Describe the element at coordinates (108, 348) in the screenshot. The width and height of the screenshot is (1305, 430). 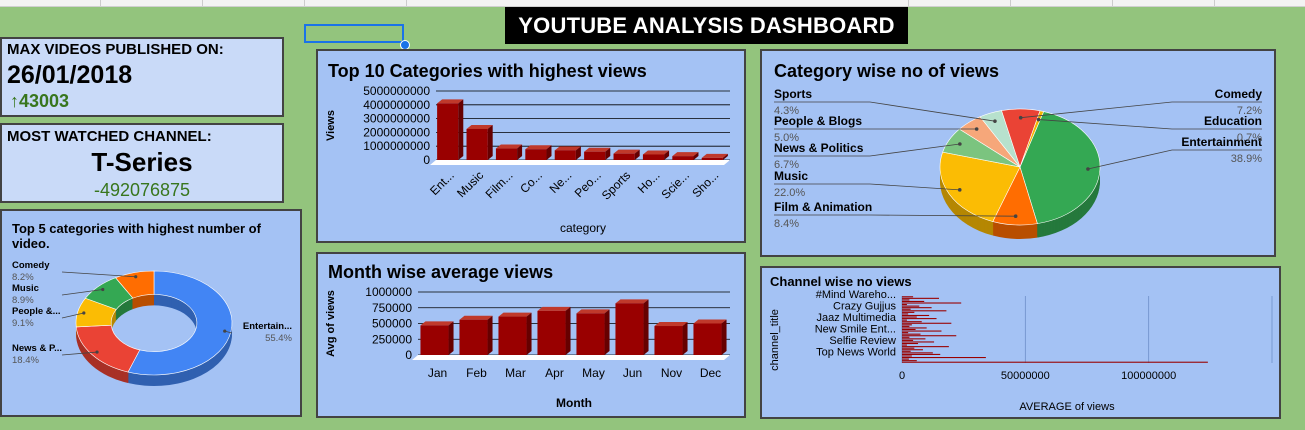
I see `pie-slice` at that location.